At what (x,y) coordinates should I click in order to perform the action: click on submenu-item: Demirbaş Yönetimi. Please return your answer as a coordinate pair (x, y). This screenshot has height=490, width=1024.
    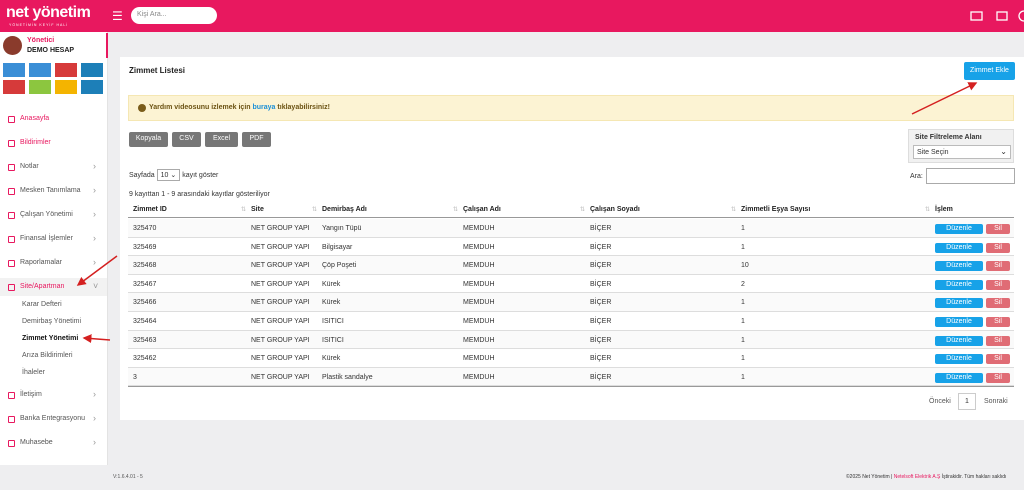
    Looking at the image, I should click on (52, 321).